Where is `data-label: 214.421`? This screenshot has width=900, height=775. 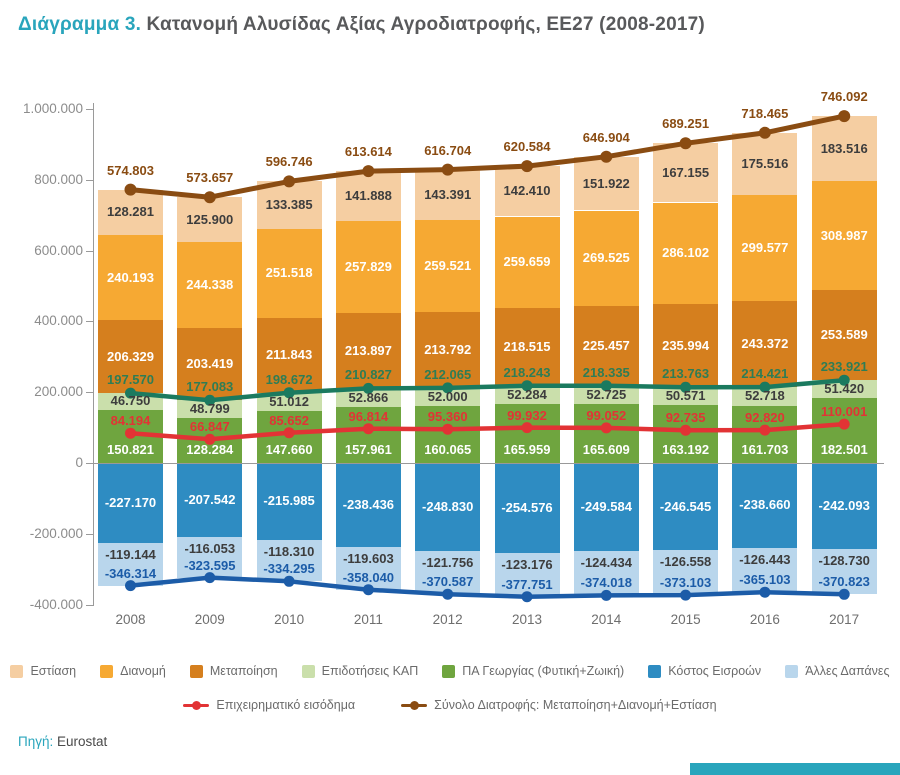
data-label: 214.421 is located at coordinates (765, 374).